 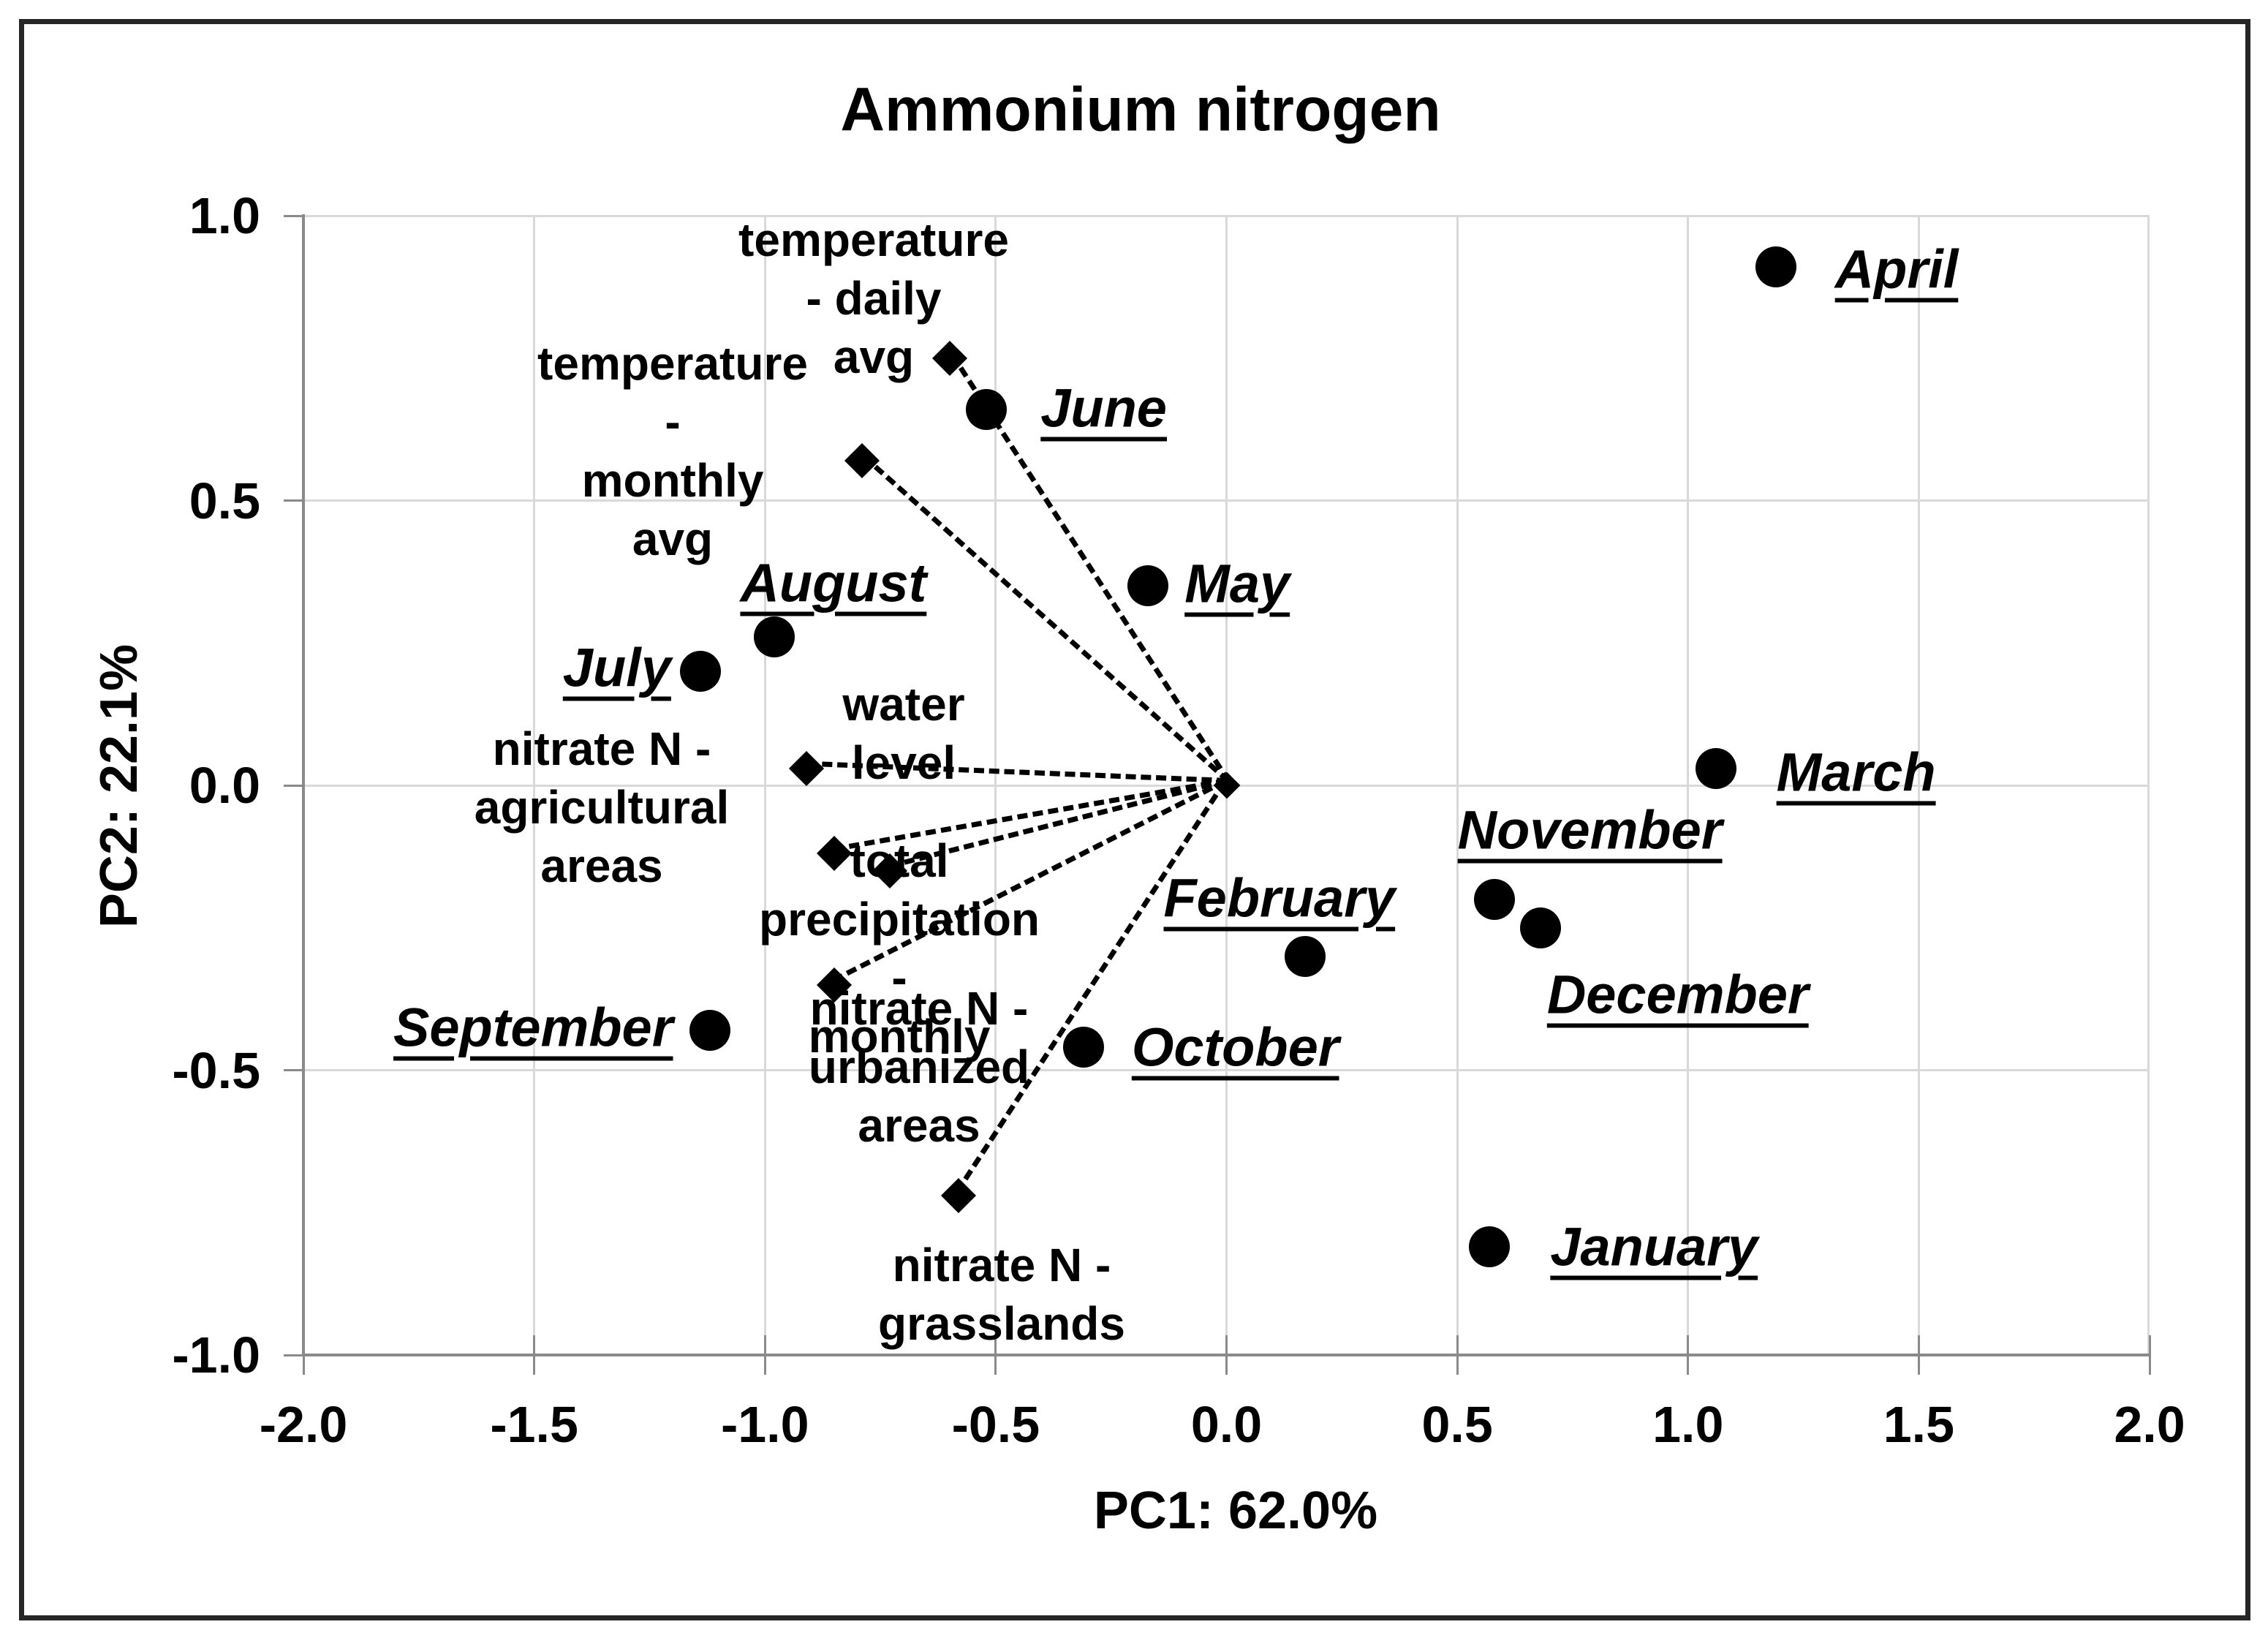 What do you see at coordinates (216, 1070) in the screenshot?
I see `y-tick-label--0.5: -0.5` at bounding box center [216, 1070].